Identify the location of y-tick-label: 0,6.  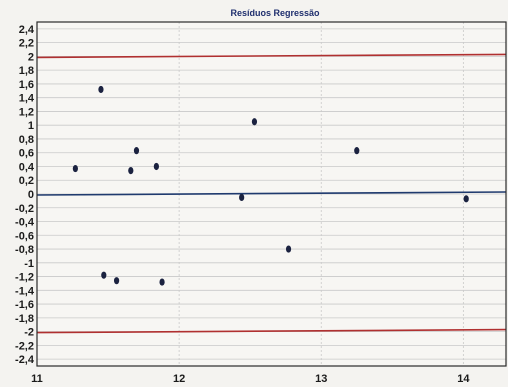
(26, 154).